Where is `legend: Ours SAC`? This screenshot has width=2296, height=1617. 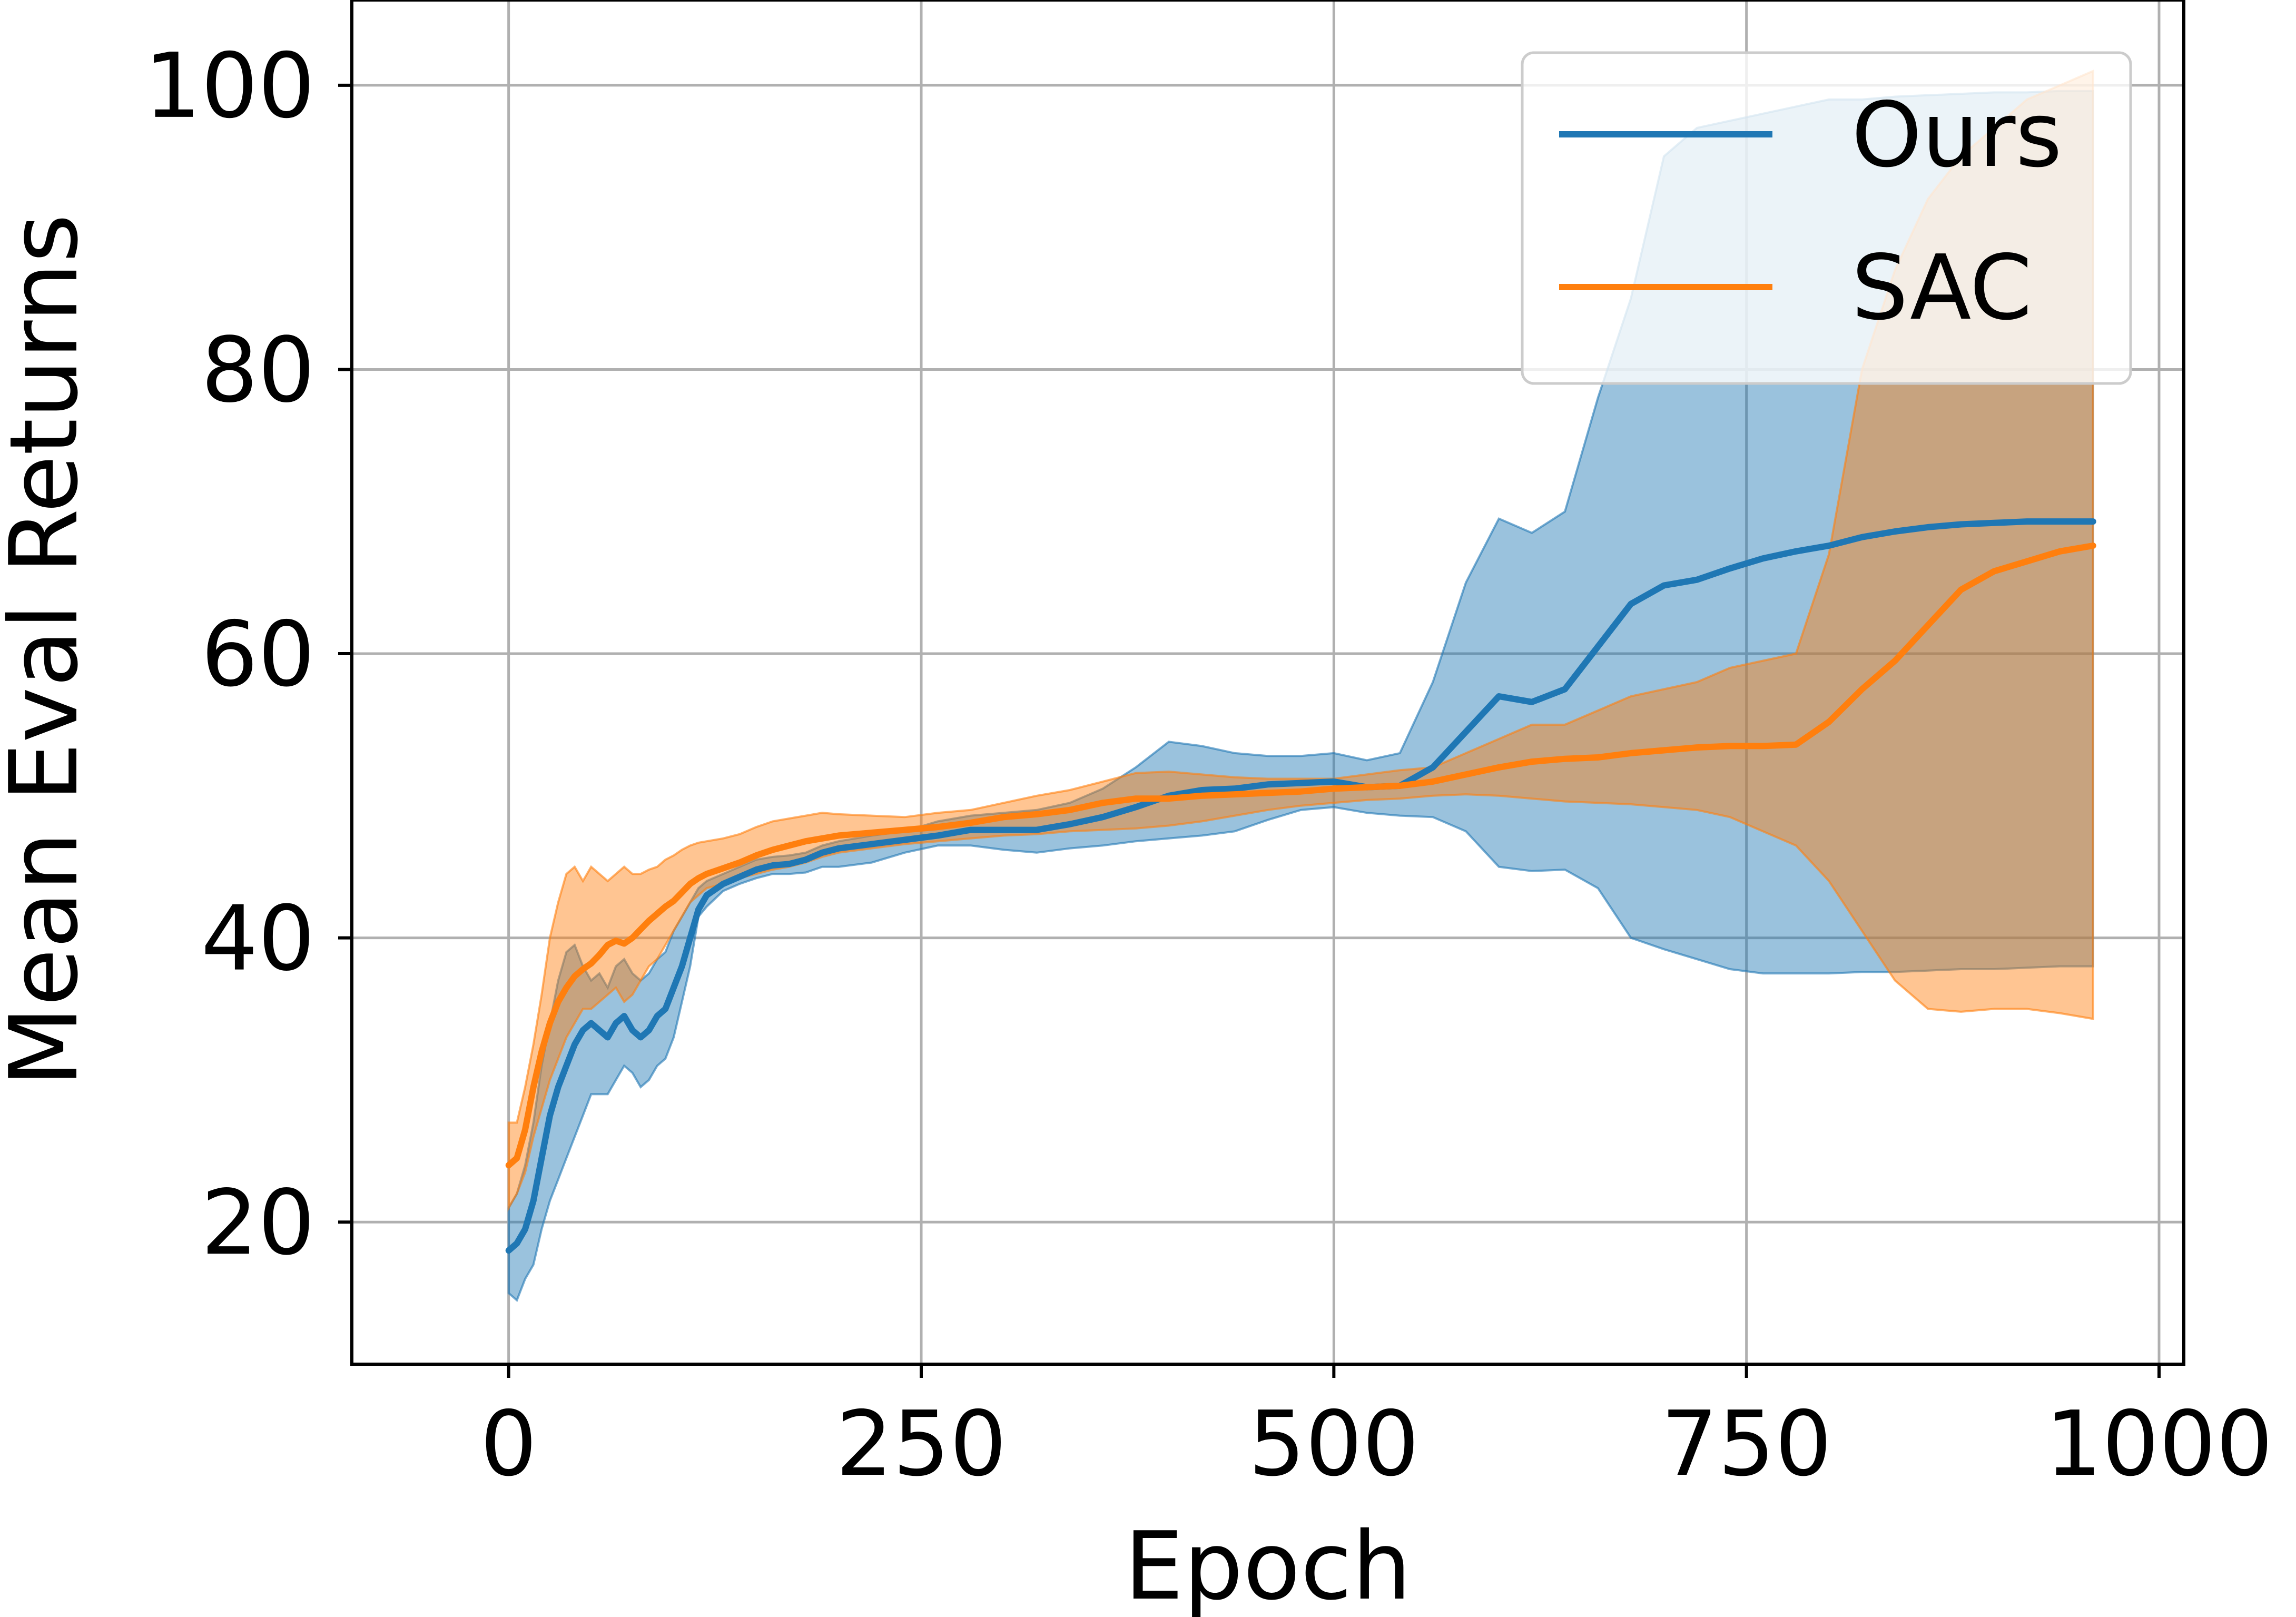 legend: Ours SAC is located at coordinates (1826, 218).